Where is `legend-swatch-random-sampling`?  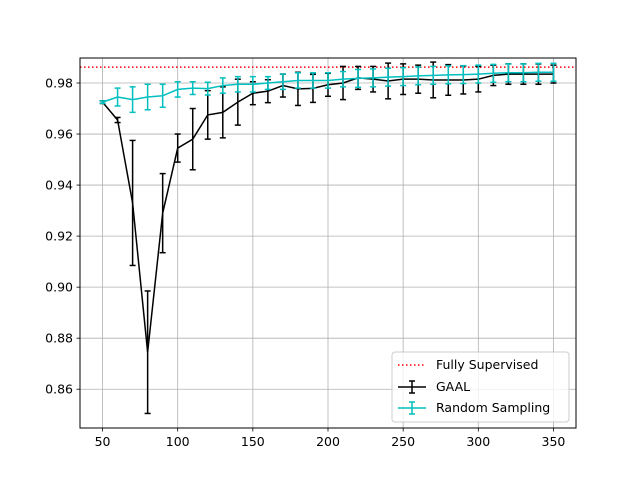
legend-swatch-random-sampling is located at coordinates (412, 408).